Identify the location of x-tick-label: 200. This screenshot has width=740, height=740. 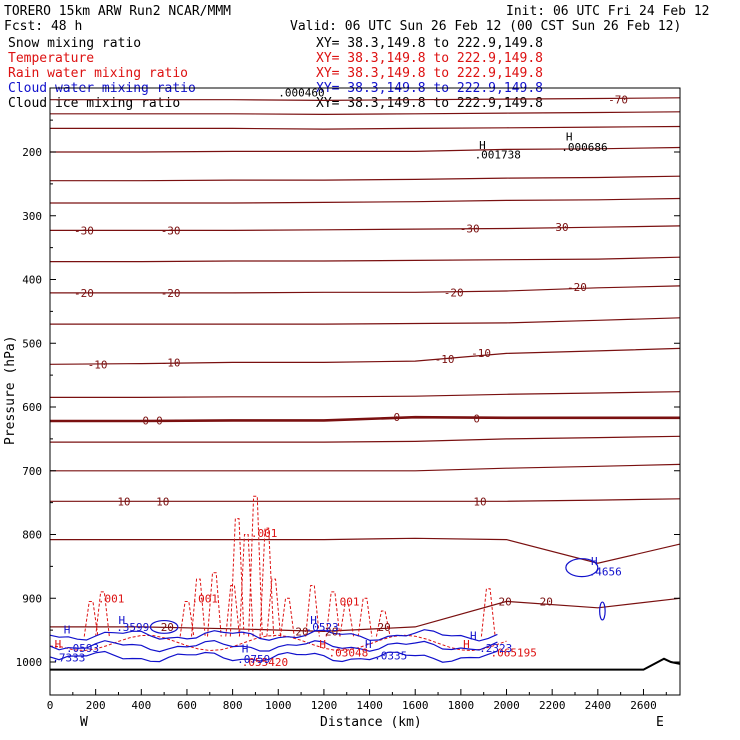
(96, 705).